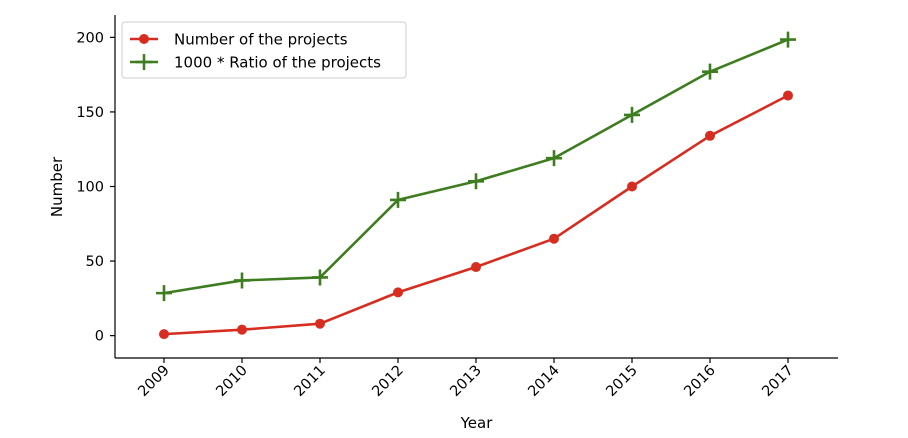 Image resolution: width=908 pixels, height=438 pixels. I want to click on x-tick-label-2014: 2014, so click(543, 381).